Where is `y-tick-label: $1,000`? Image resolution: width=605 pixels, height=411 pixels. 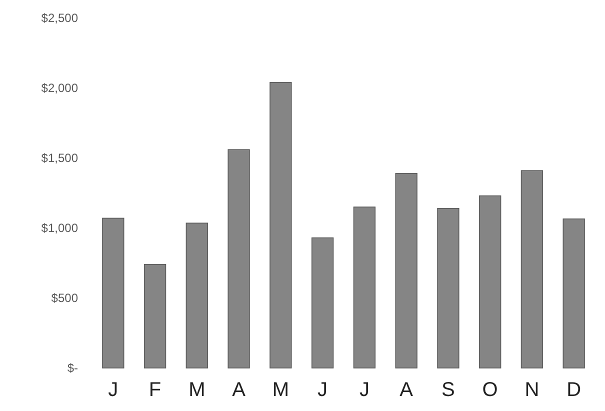
y-tick-label: $1,000 is located at coordinates (59, 228).